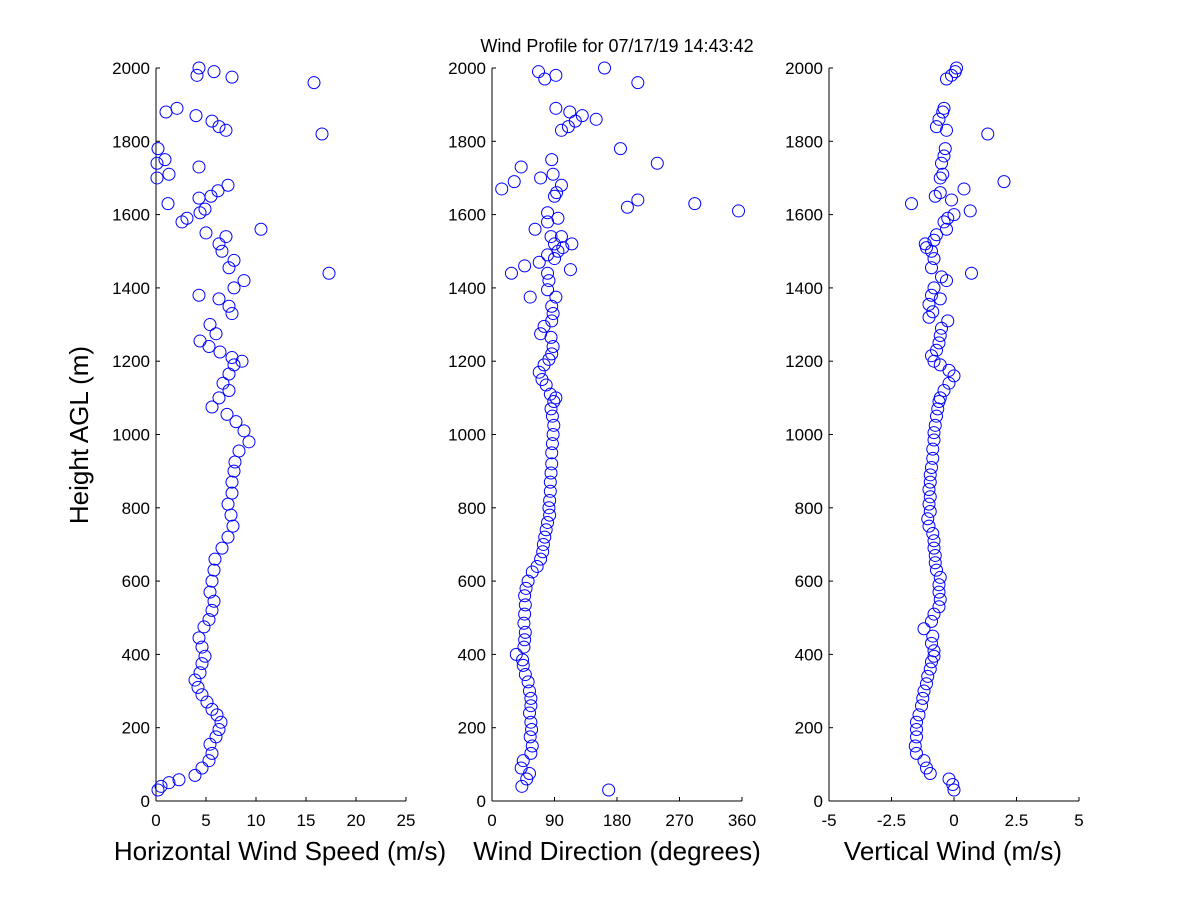 This screenshot has width=1200, height=900. Describe the element at coordinates (1078, 820) in the screenshot. I see `x-tick-label: 5` at that location.